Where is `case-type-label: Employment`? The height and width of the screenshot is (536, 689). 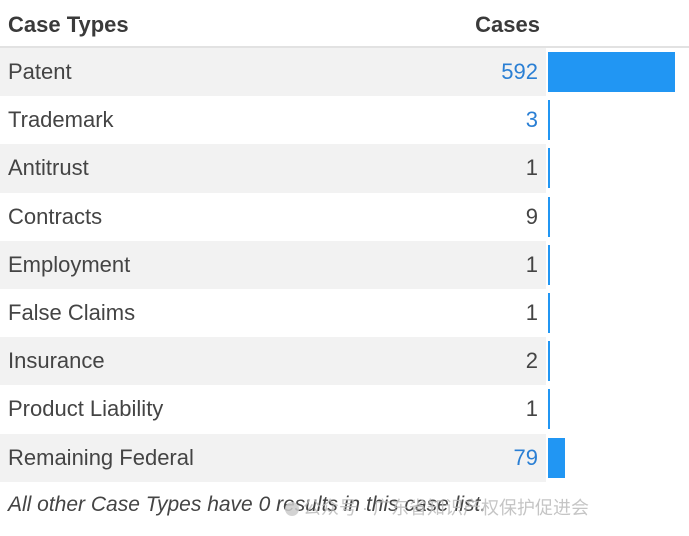 case-type-label: Employment is located at coordinates (69, 264).